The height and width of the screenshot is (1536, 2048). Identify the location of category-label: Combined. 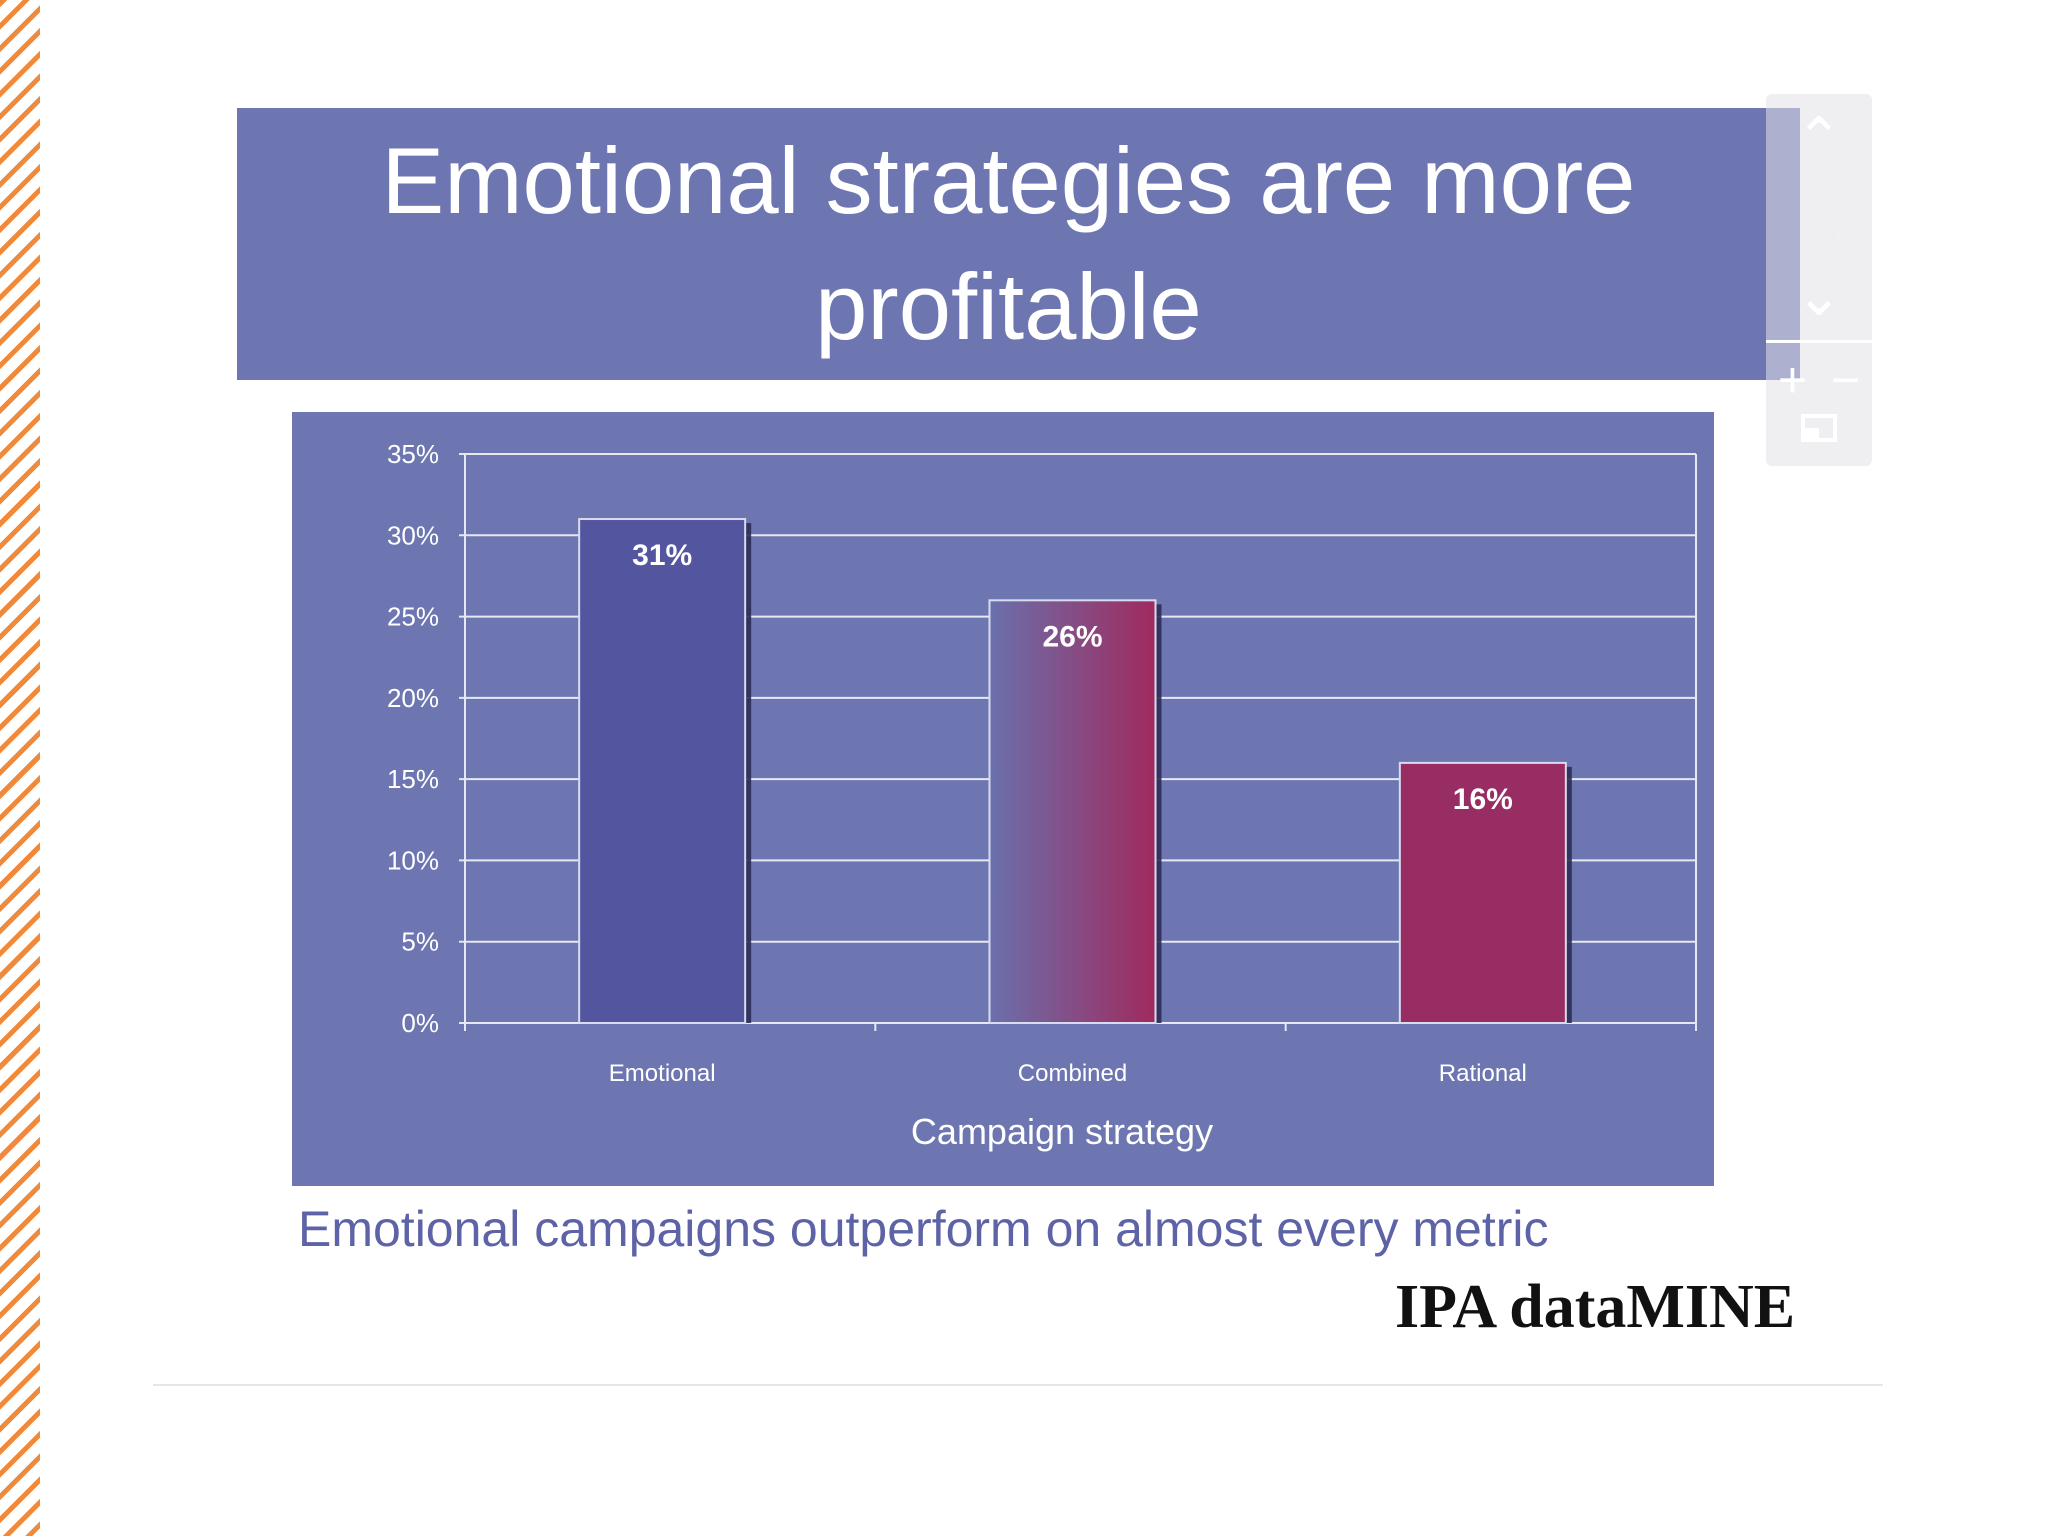
(1072, 1073).